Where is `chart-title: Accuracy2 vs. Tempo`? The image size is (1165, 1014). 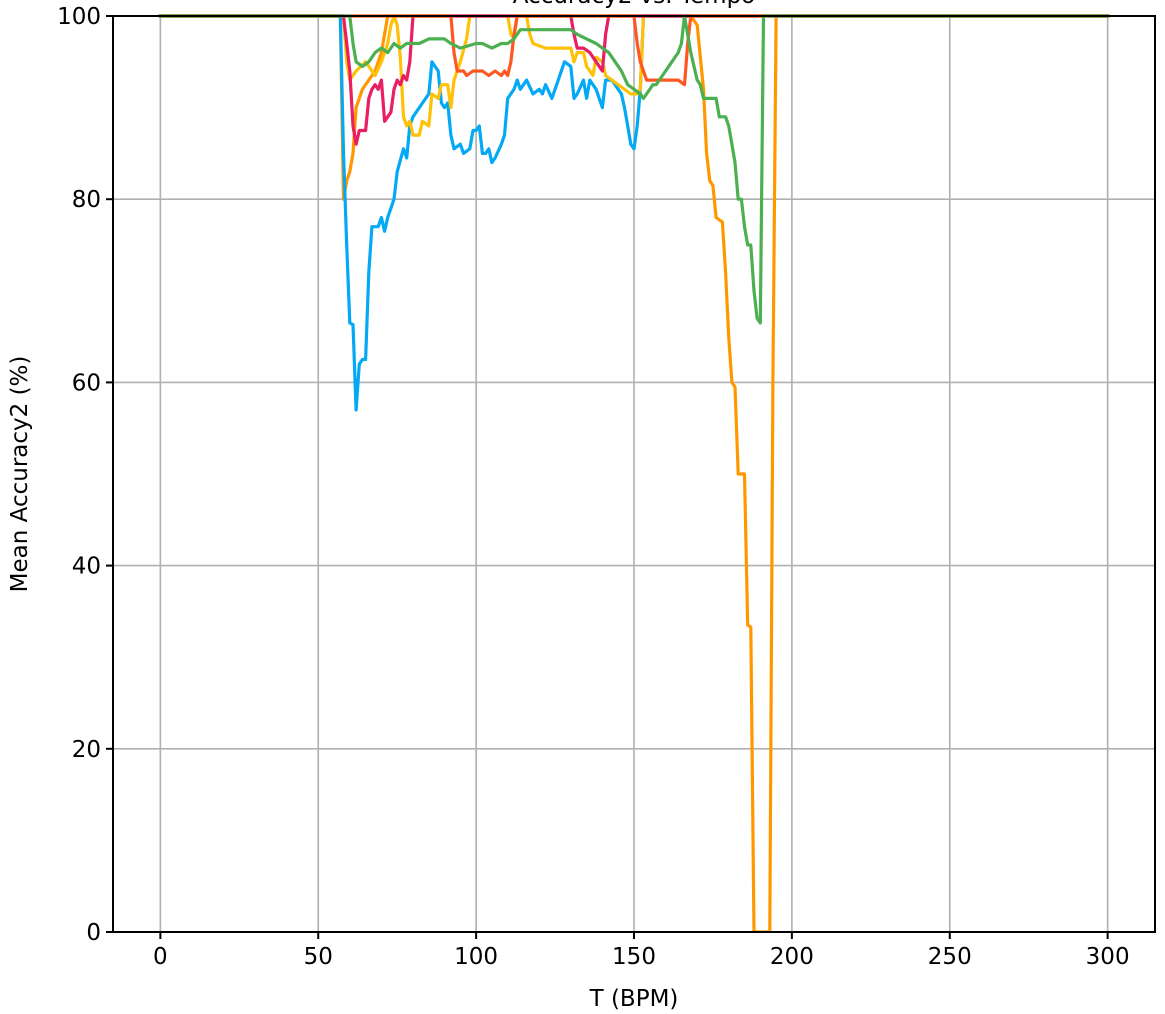
chart-title: Accuracy2 vs. Tempo is located at coordinates (634, 4).